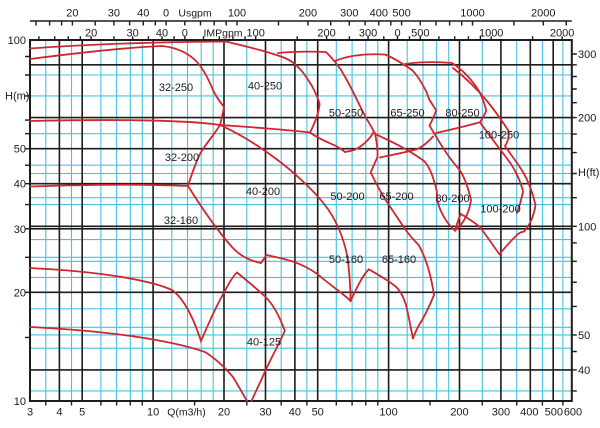  I want to click on svg-text: 32-200, so click(182, 158).